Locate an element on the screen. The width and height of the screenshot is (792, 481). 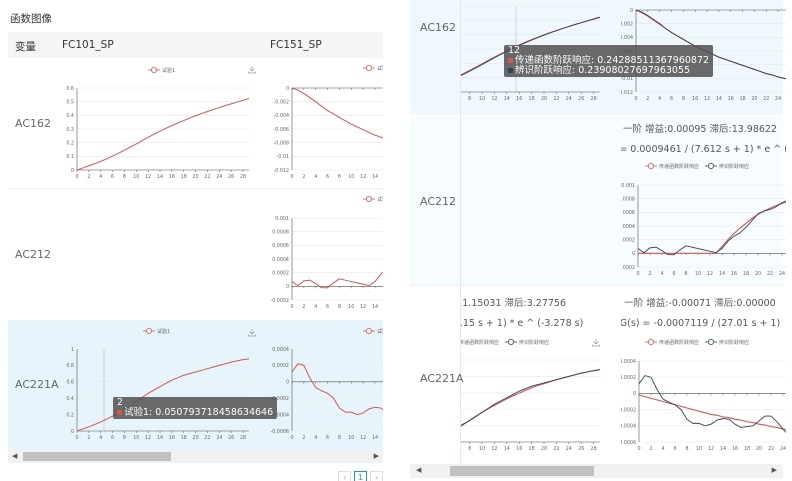
y-tick-label: 0.8 is located at coordinates (413, 377).